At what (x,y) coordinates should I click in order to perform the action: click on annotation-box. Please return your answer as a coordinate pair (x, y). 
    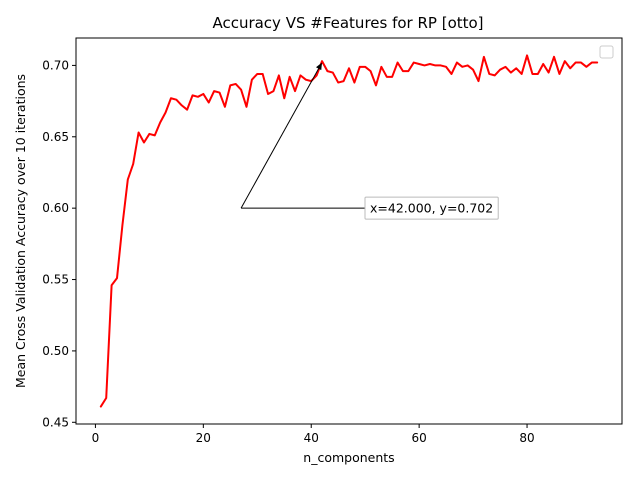
    Looking at the image, I should click on (431, 208).